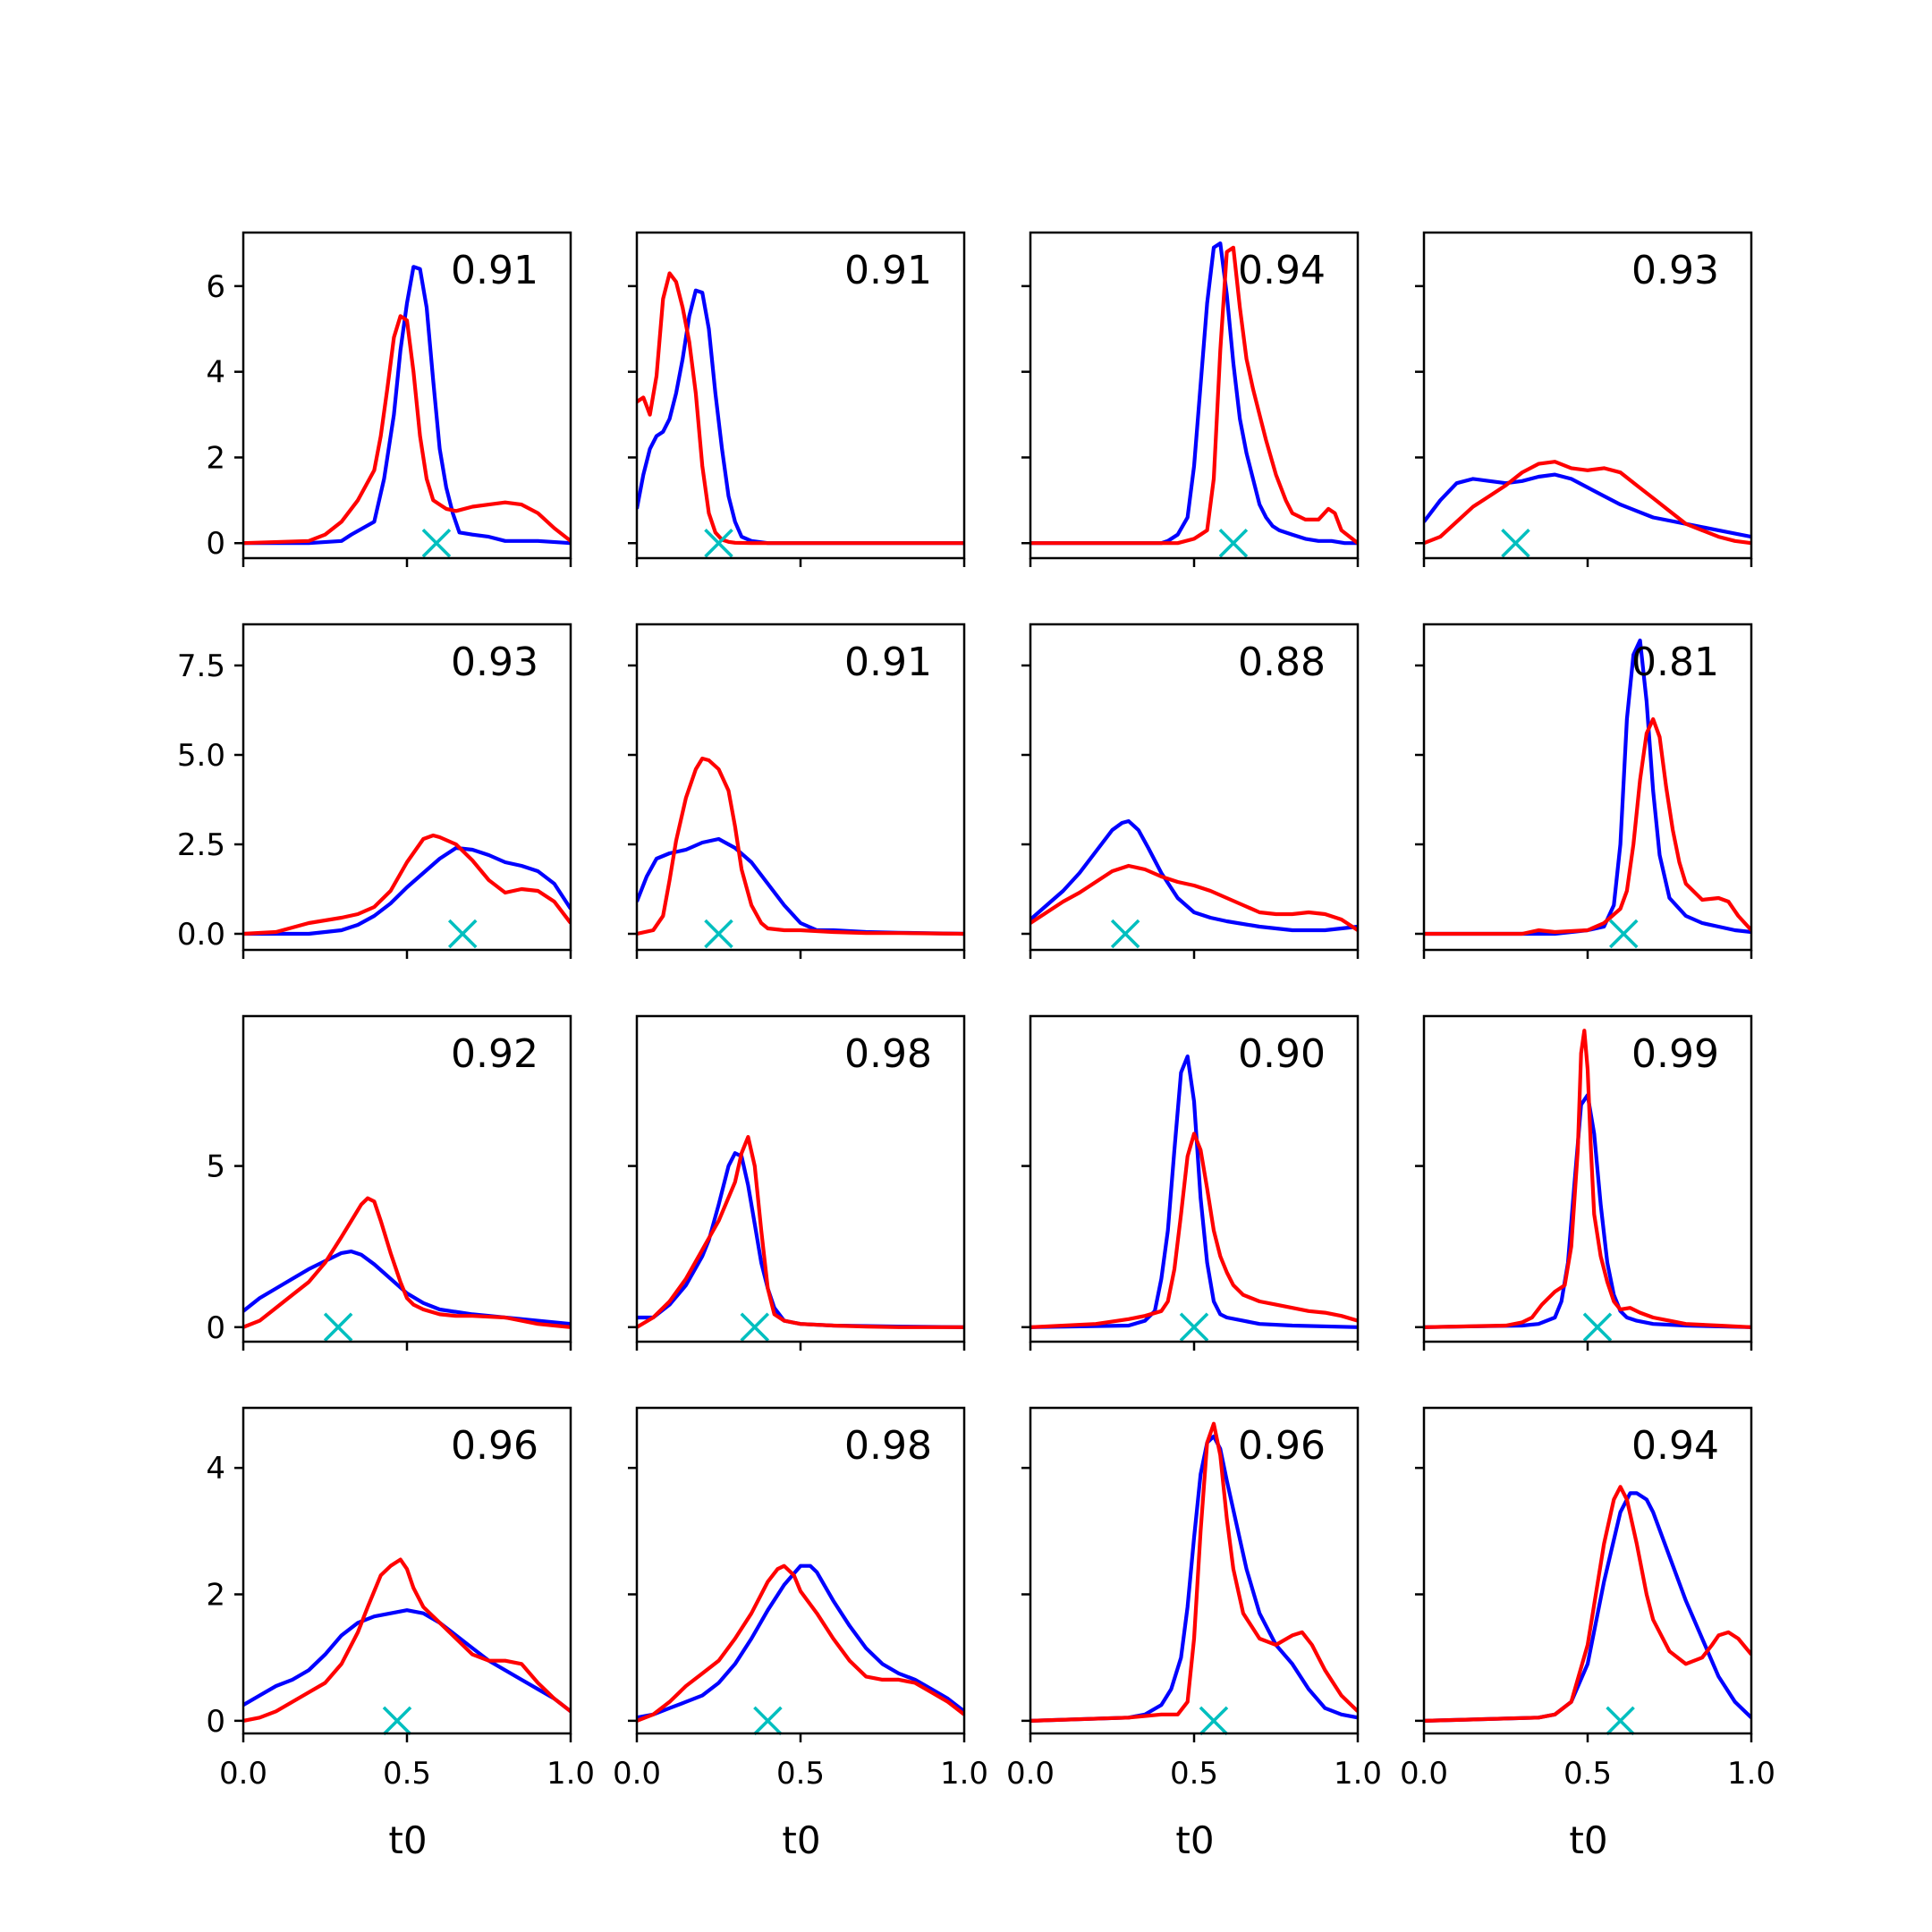  I want to click on panel-r1-c1: 0.91, so click(797, 791).